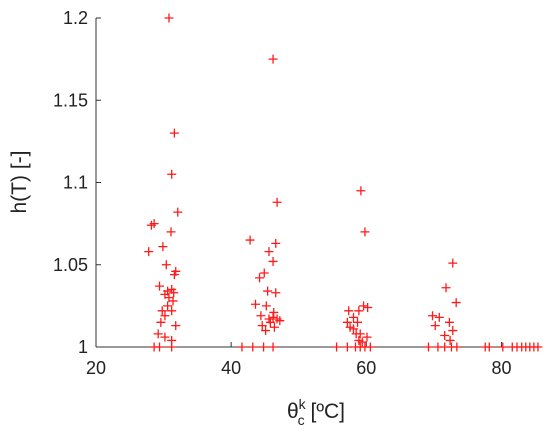  Describe the element at coordinates (231, 368) in the screenshot. I see `x-tick-label: 40` at that location.